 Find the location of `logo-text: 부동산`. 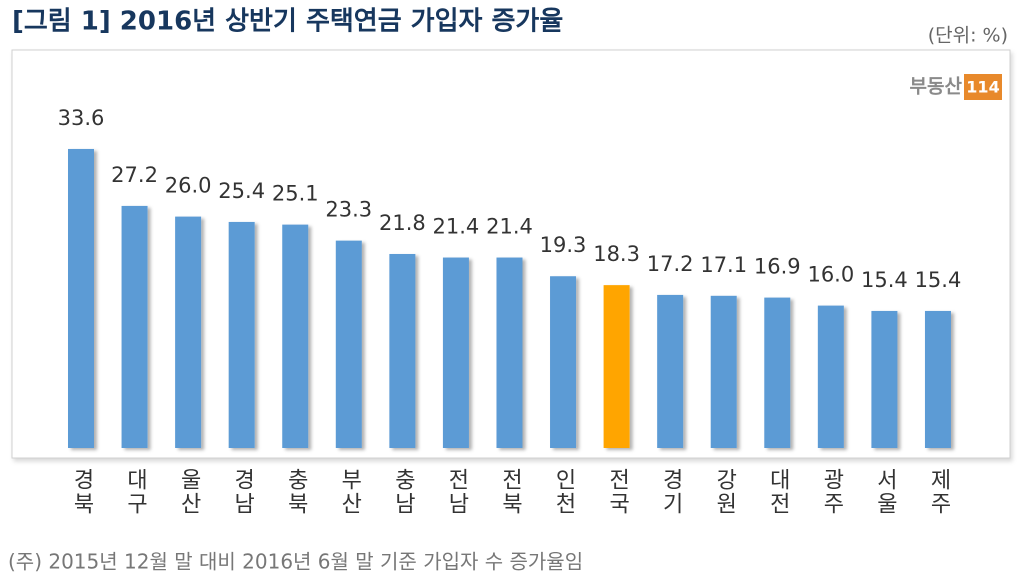

logo-text: 부동산 is located at coordinates (936, 87).